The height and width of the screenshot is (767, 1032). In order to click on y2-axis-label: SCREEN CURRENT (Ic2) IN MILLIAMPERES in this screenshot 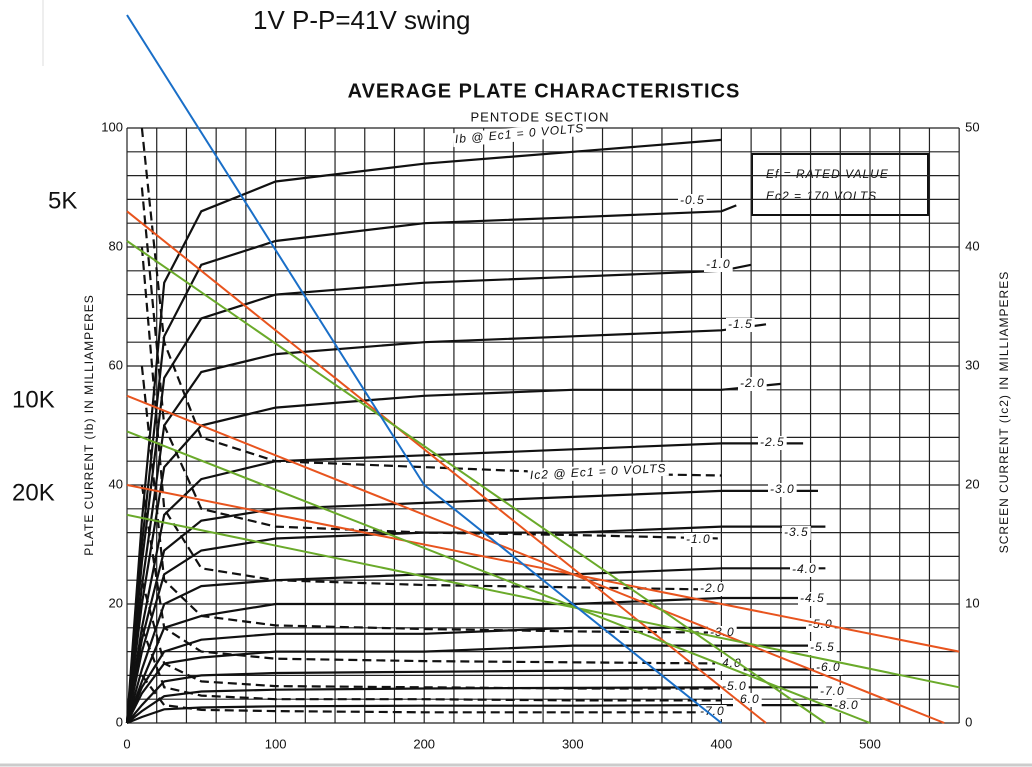, I will do `click(1004, 412)`.